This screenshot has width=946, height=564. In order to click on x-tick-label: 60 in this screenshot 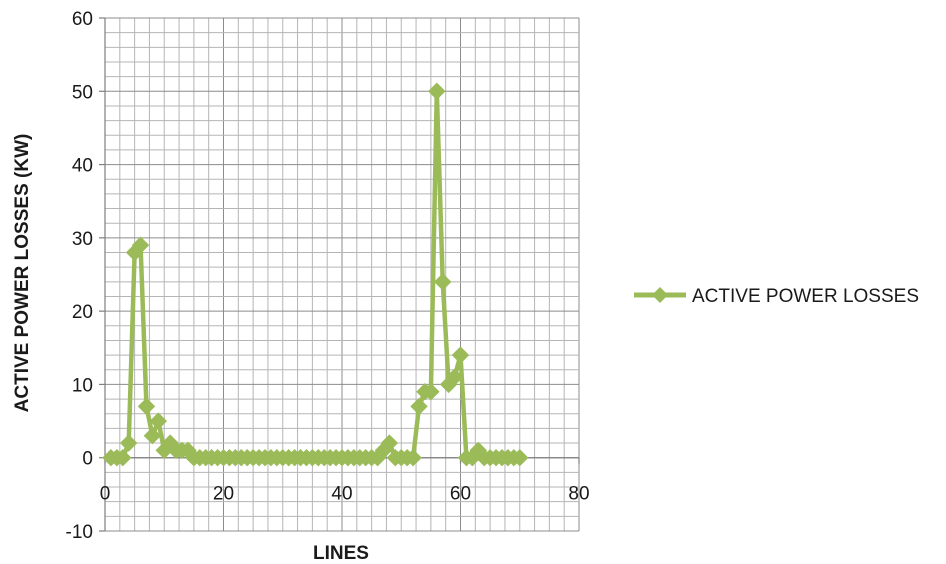, I will do `click(460, 494)`.